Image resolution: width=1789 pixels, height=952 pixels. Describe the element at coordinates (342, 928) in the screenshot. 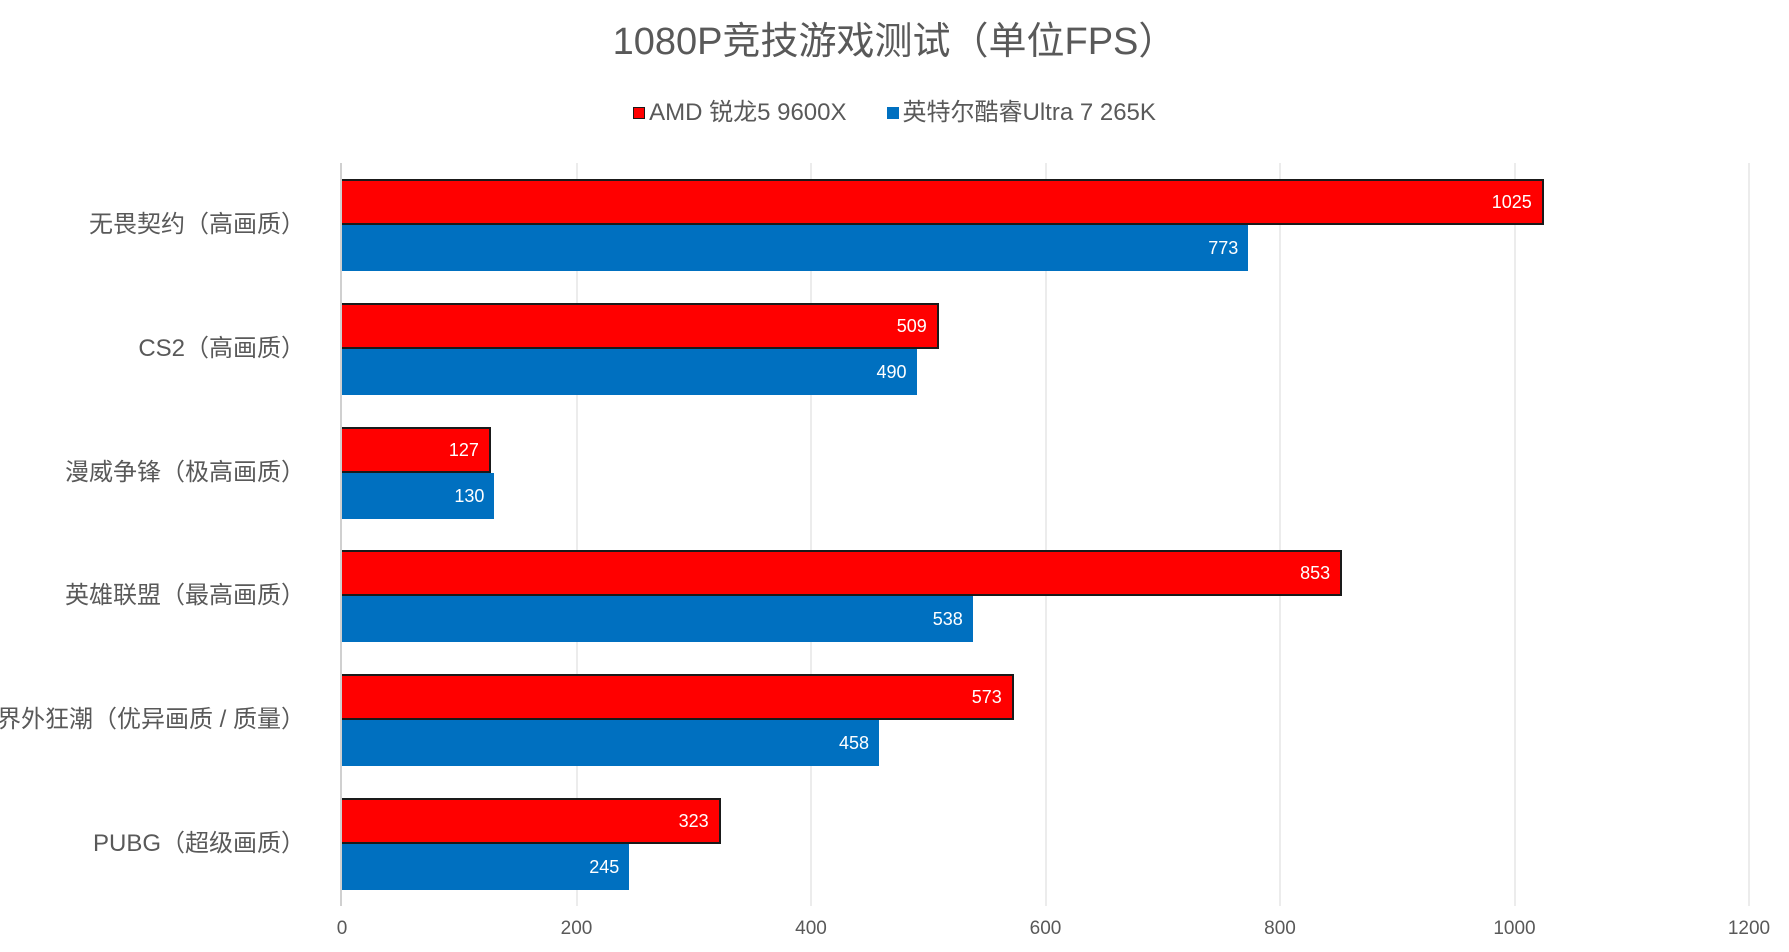

I see `x-tick-label: 0` at that location.